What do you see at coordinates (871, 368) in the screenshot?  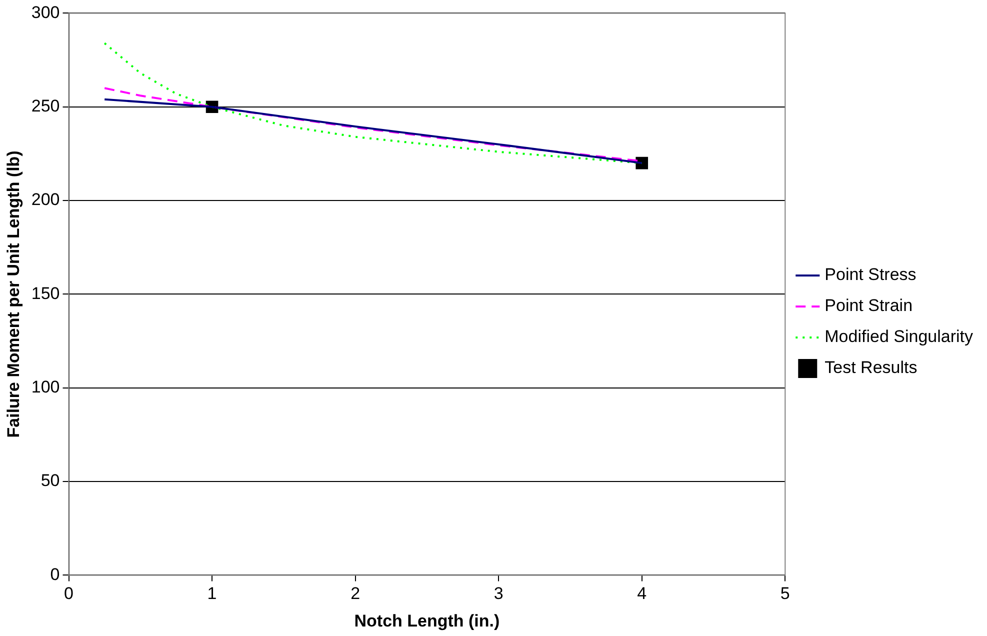 I see `legend-label: Test Results` at bounding box center [871, 368].